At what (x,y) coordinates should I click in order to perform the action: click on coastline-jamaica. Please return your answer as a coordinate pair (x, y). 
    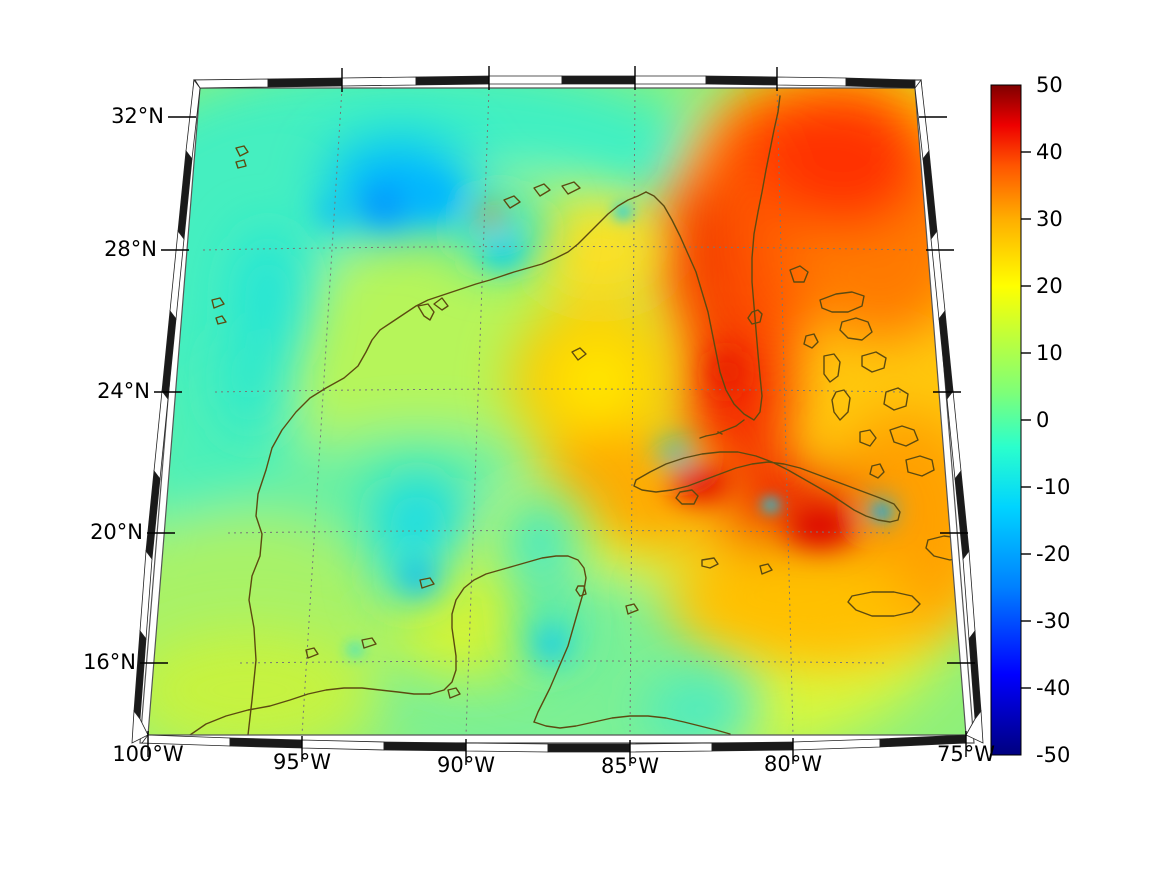
    Looking at the image, I should click on (884, 604).